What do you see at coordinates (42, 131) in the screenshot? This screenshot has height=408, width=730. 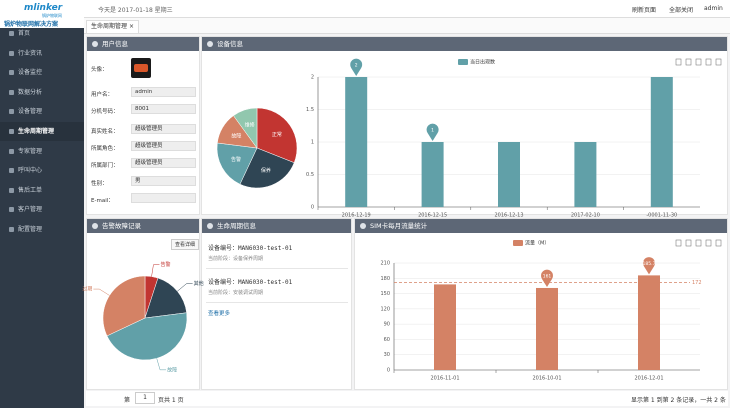 I see `menu-item: 生命周期管理` at bounding box center [42, 131].